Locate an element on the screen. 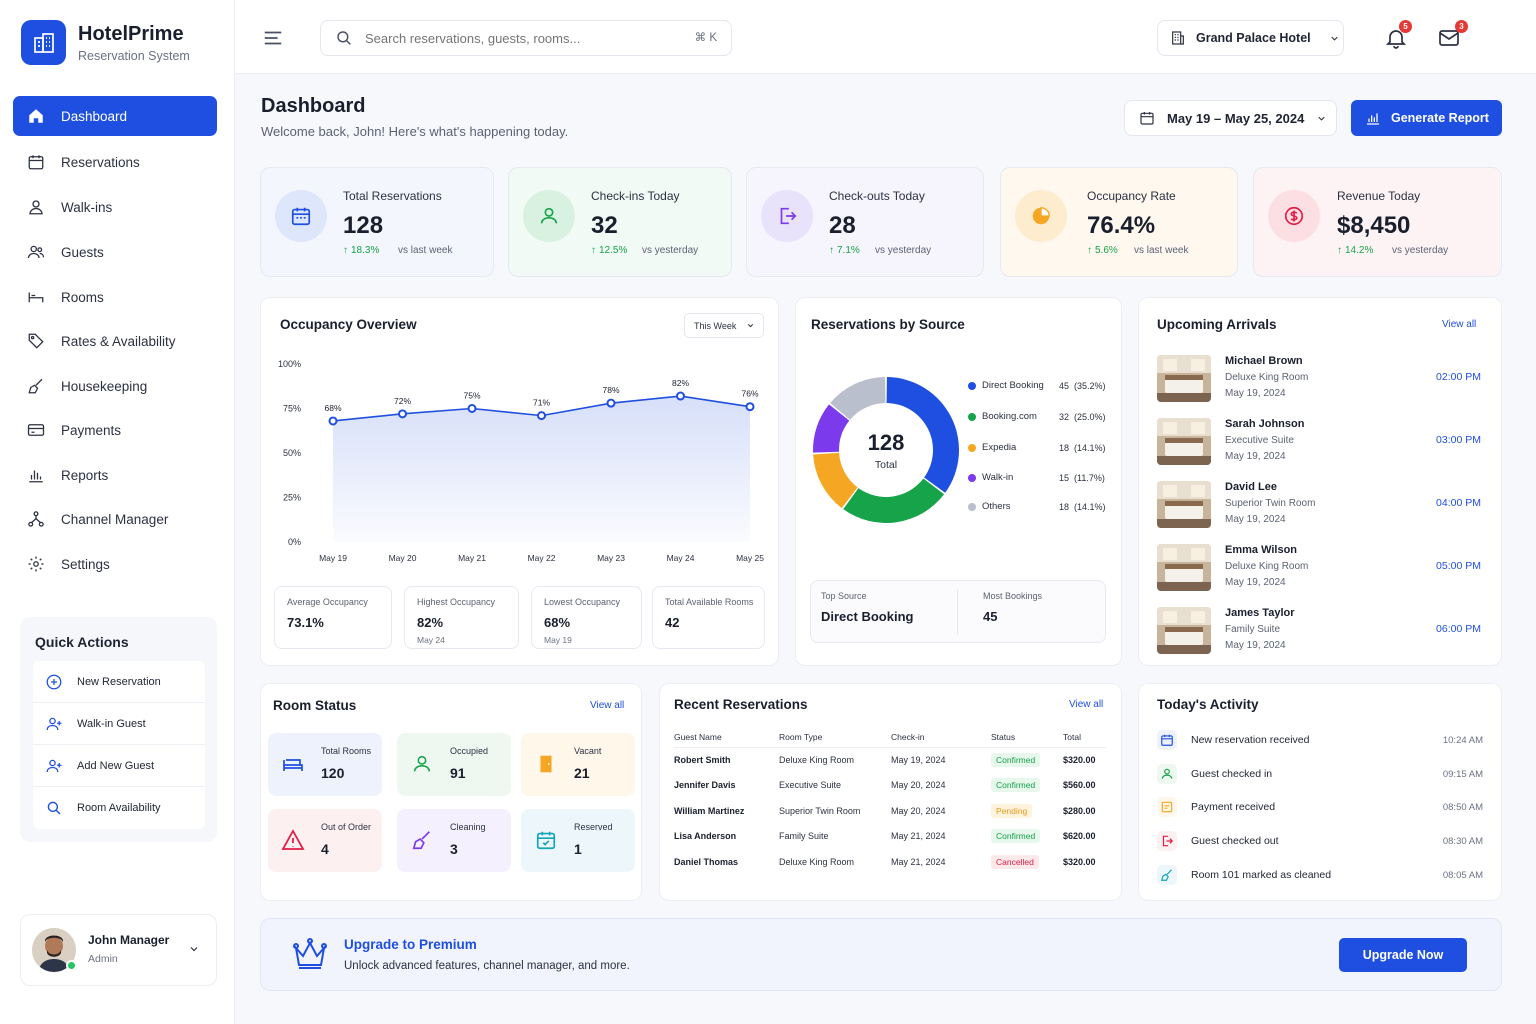  room-status-vacant: Vacant 21 is located at coordinates (578, 764).